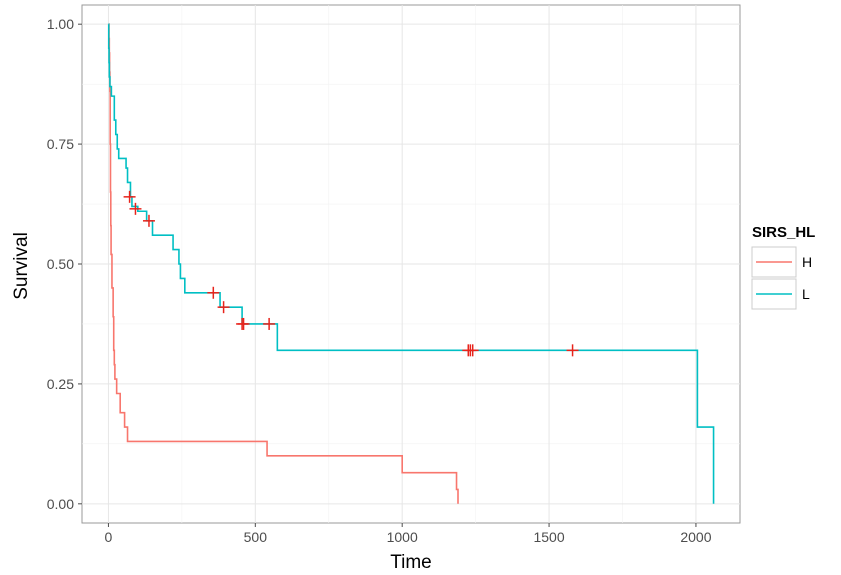 The image size is (841, 575). Describe the element at coordinates (60, 264) in the screenshot. I see `y-tick-label: 0.50` at that location.